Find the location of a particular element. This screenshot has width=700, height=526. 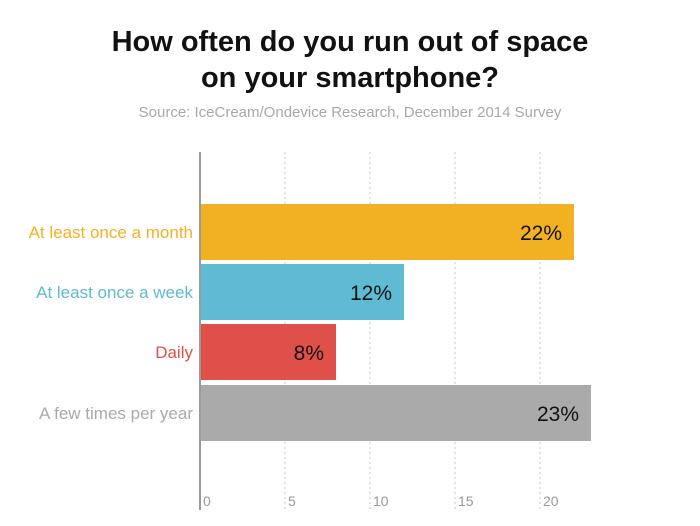

x-tick-label-20: 20 is located at coordinates (551, 501).